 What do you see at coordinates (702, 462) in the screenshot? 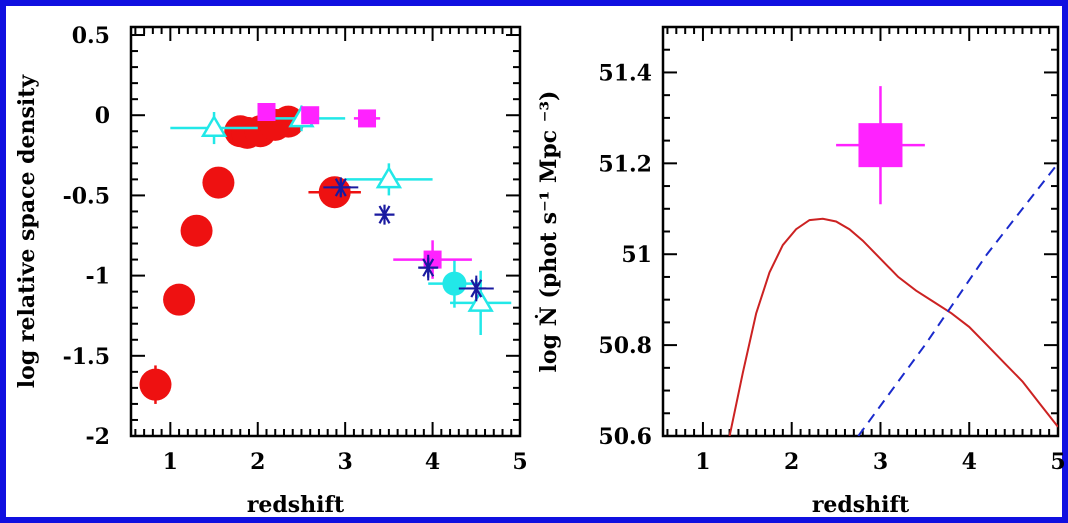
I see `right-x-tick-label: 1` at bounding box center [702, 462].